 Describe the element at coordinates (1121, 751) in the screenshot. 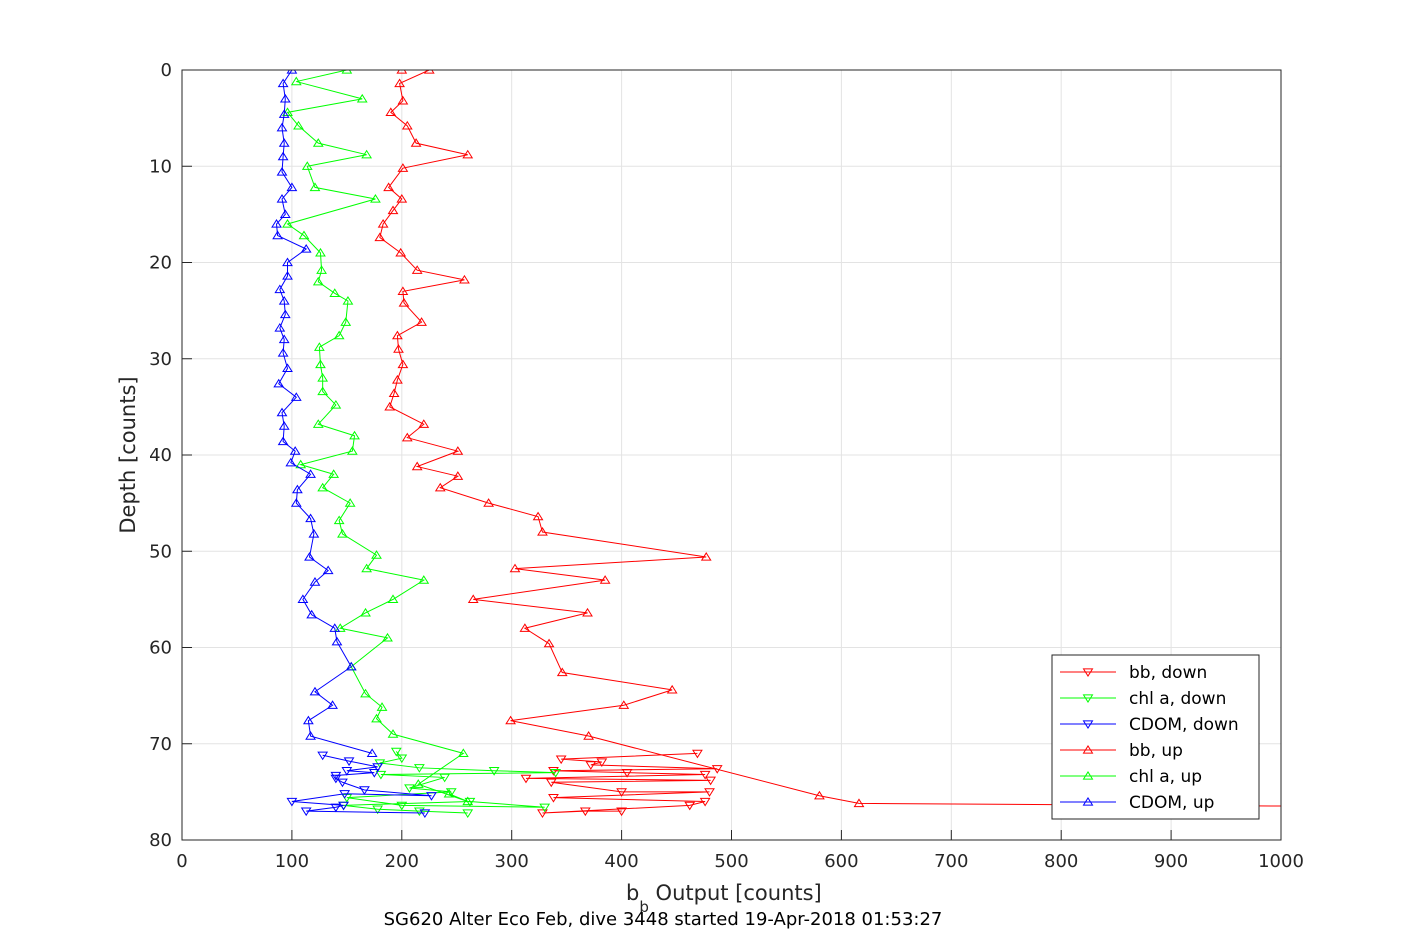

I see `legend-entry: bb, up` at that location.